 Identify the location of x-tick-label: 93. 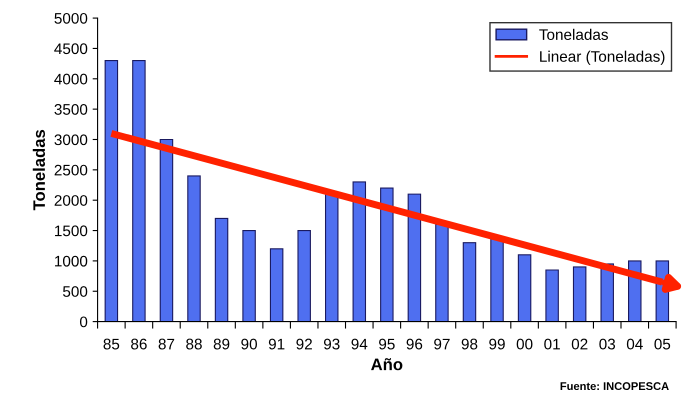
(332, 344).